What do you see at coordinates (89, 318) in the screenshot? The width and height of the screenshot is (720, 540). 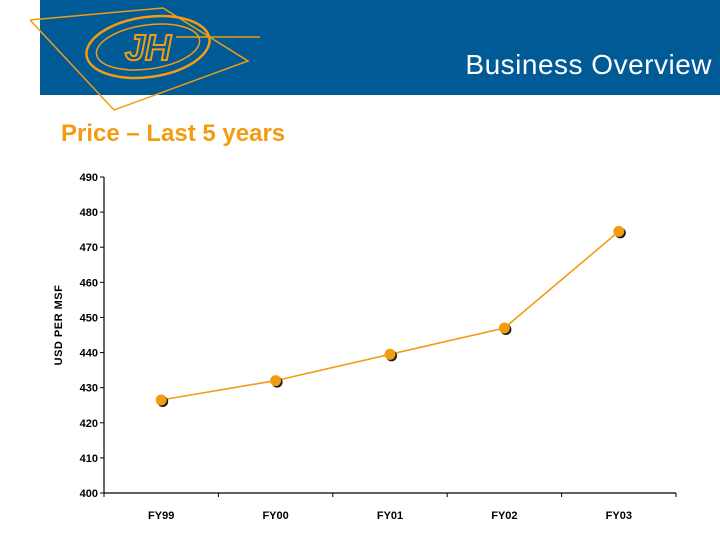 I see `y-tick-label: 450` at bounding box center [89, 318].